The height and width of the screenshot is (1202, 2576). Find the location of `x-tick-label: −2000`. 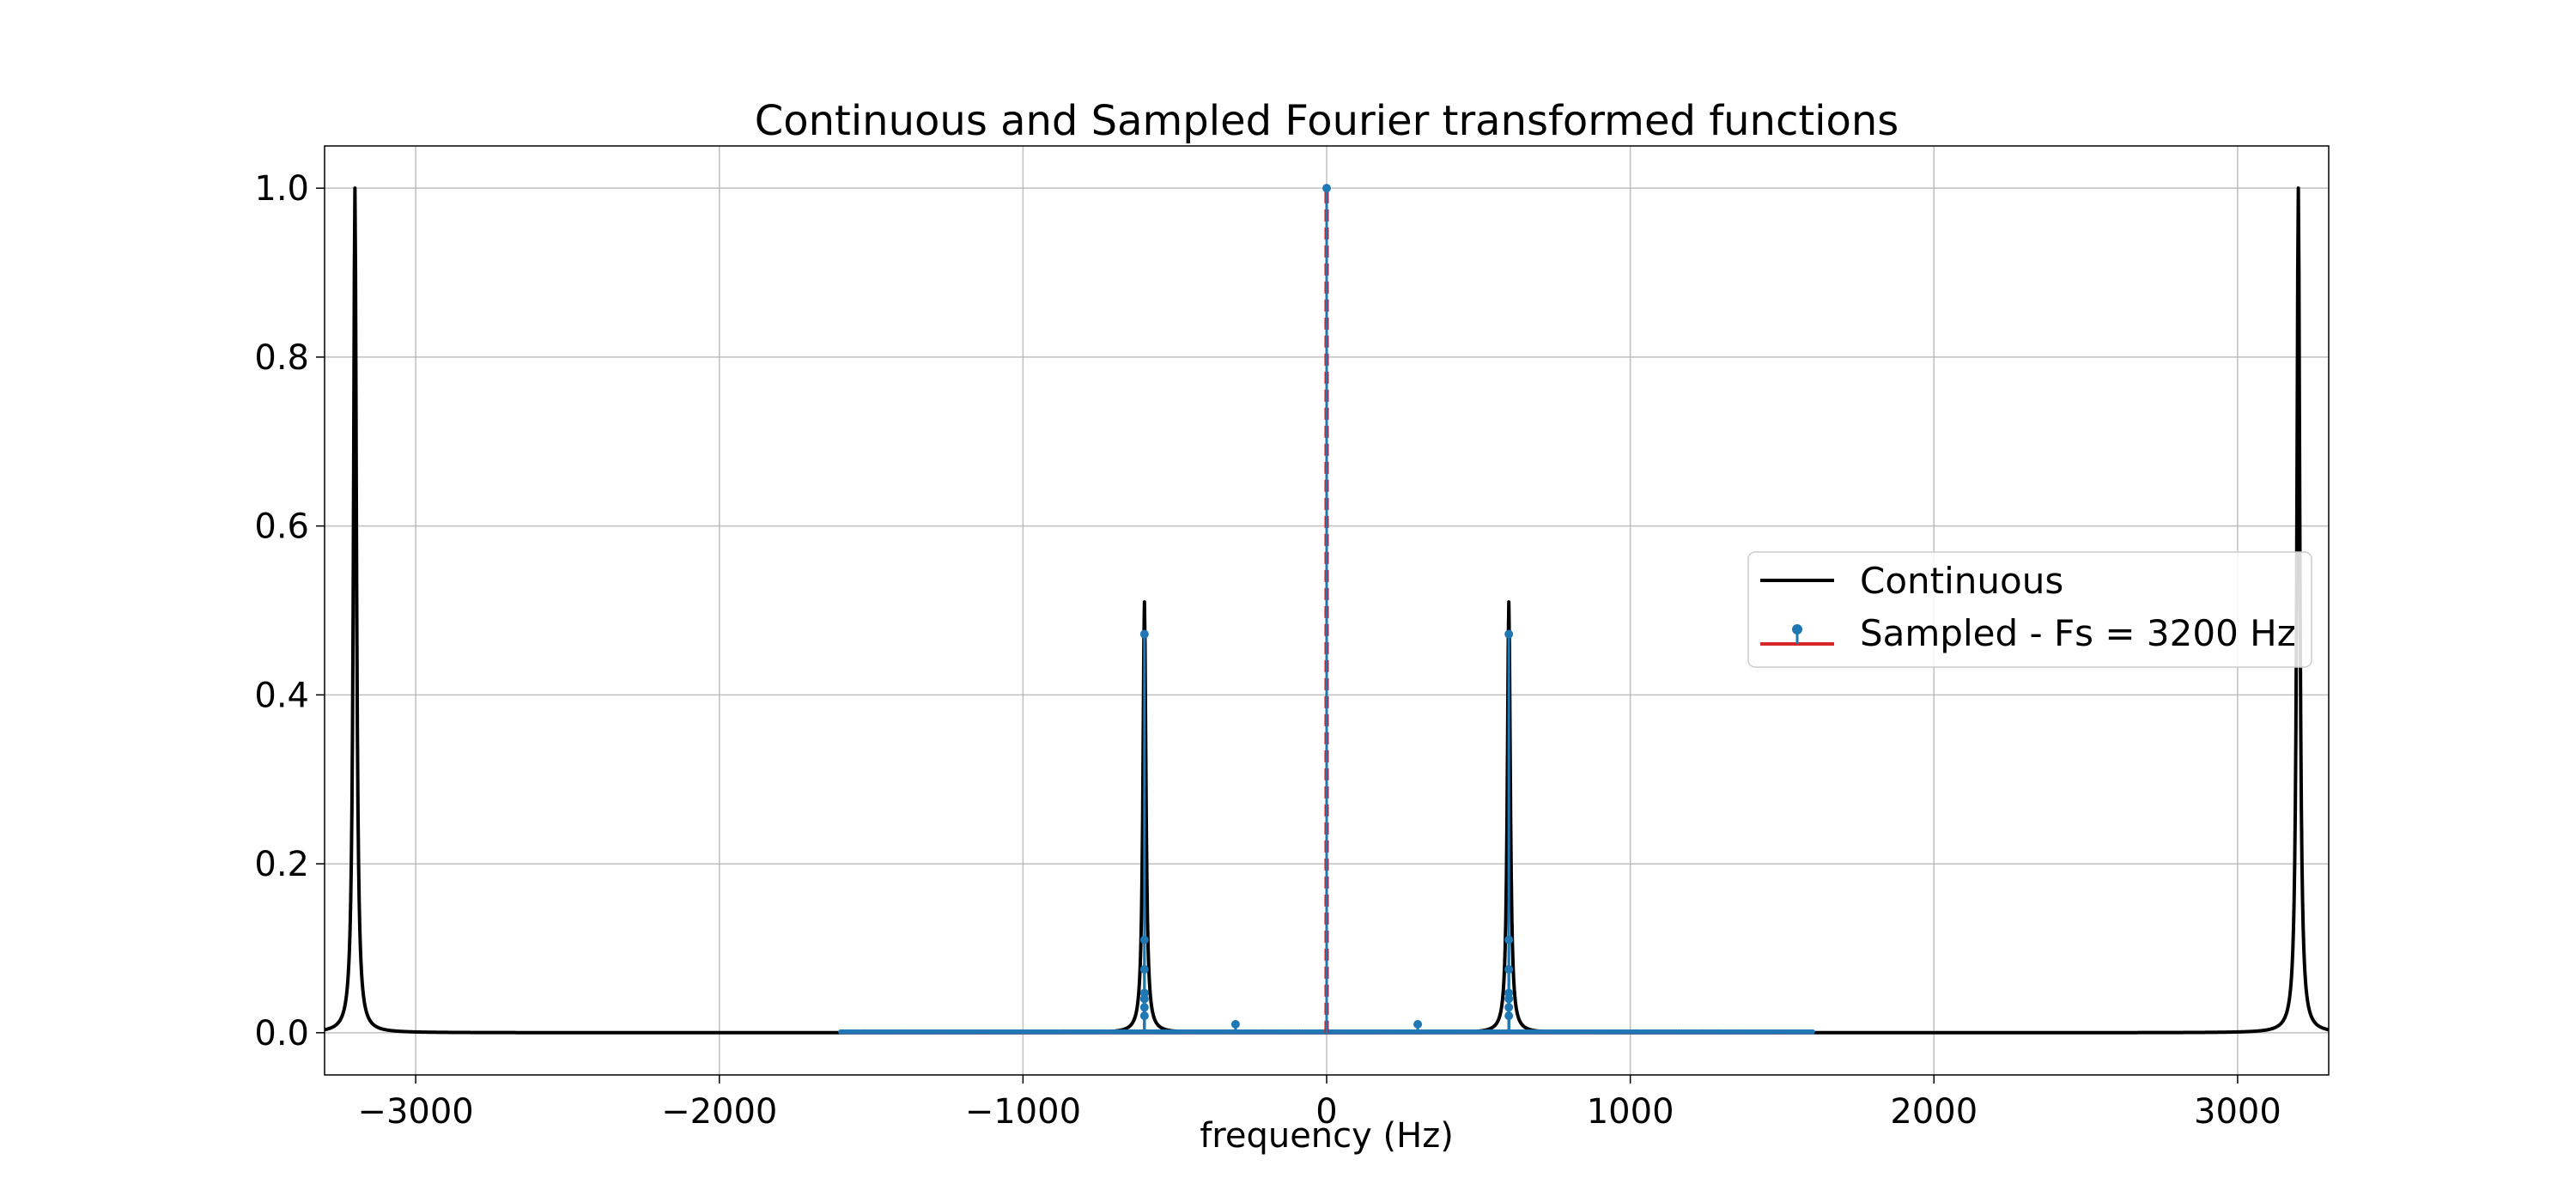

x-tick-label: −2000 is located at coordinates (719, 1112).